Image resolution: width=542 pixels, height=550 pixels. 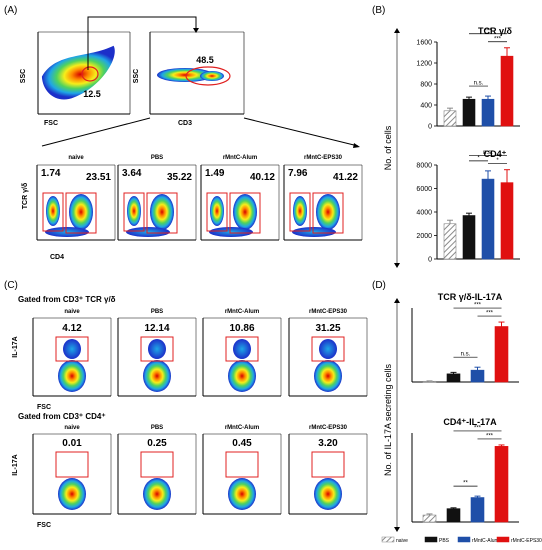 What do you see at coordinates (298, 173) in the screenshot?
I see `gate-value: 7.96` at bounding box center [298, 173].